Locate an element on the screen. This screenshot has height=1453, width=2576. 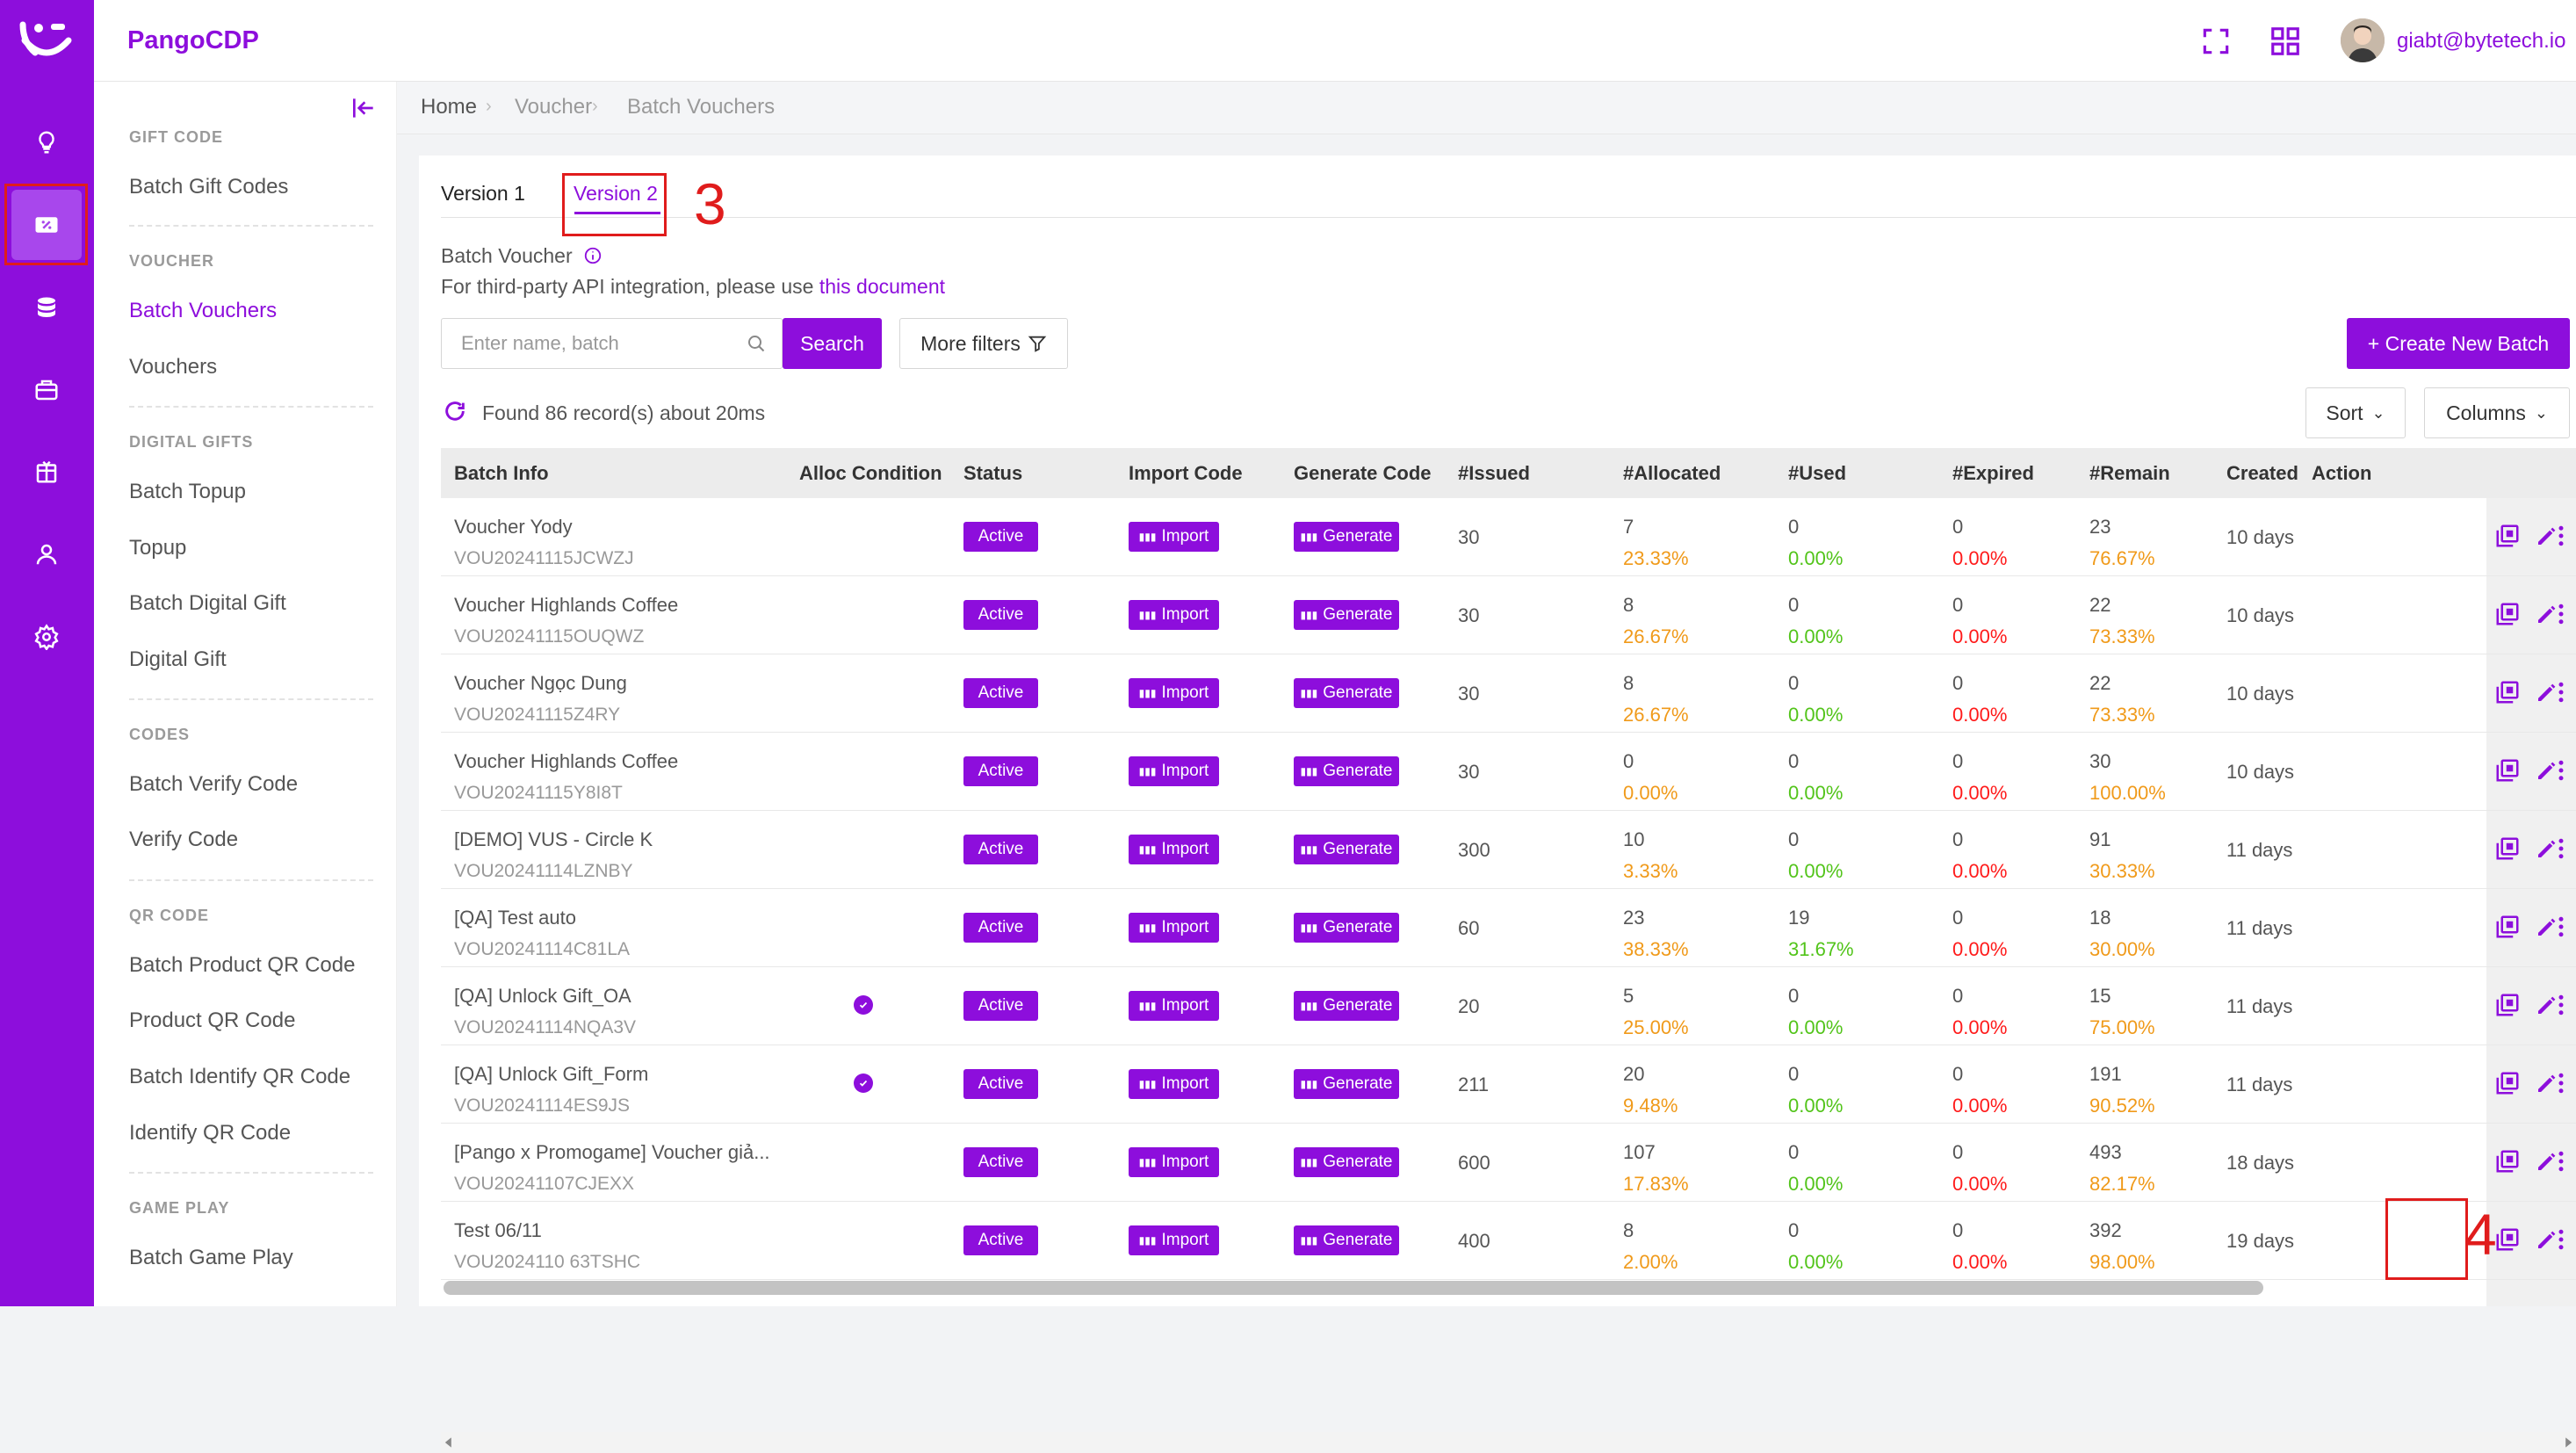
search-field is located at coordinates (612, 343).